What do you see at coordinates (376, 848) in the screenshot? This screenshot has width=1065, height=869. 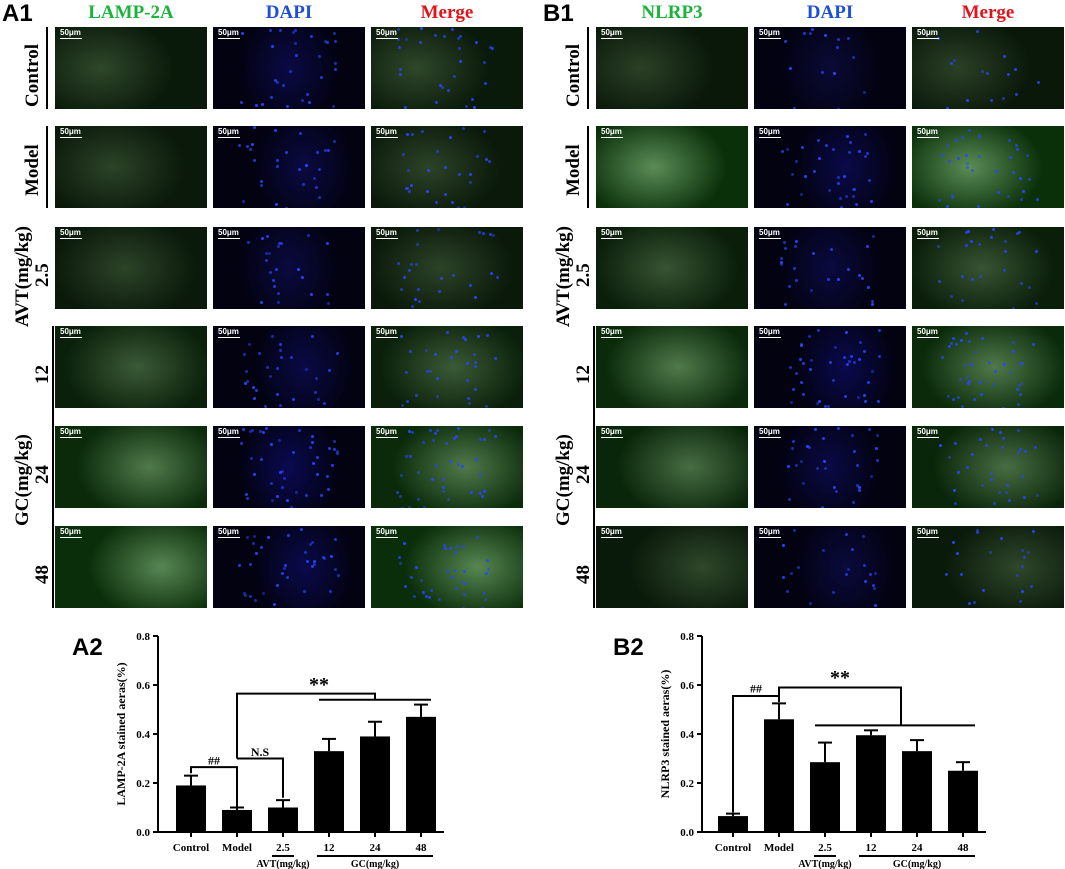 I see `x-tick-label: 24` at bounding box center [376, 848].